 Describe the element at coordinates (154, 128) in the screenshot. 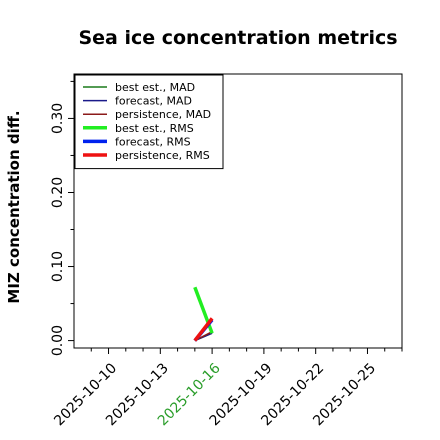

I see `legend-label: best est., RMS` at that location.